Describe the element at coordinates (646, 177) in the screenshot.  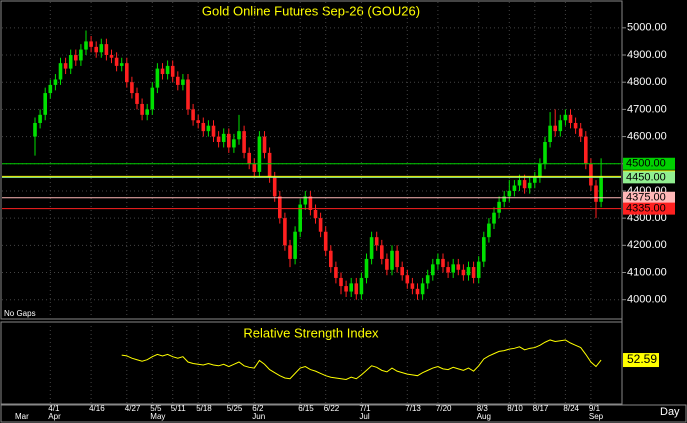
I see `level-label: 4450.00` at that location.